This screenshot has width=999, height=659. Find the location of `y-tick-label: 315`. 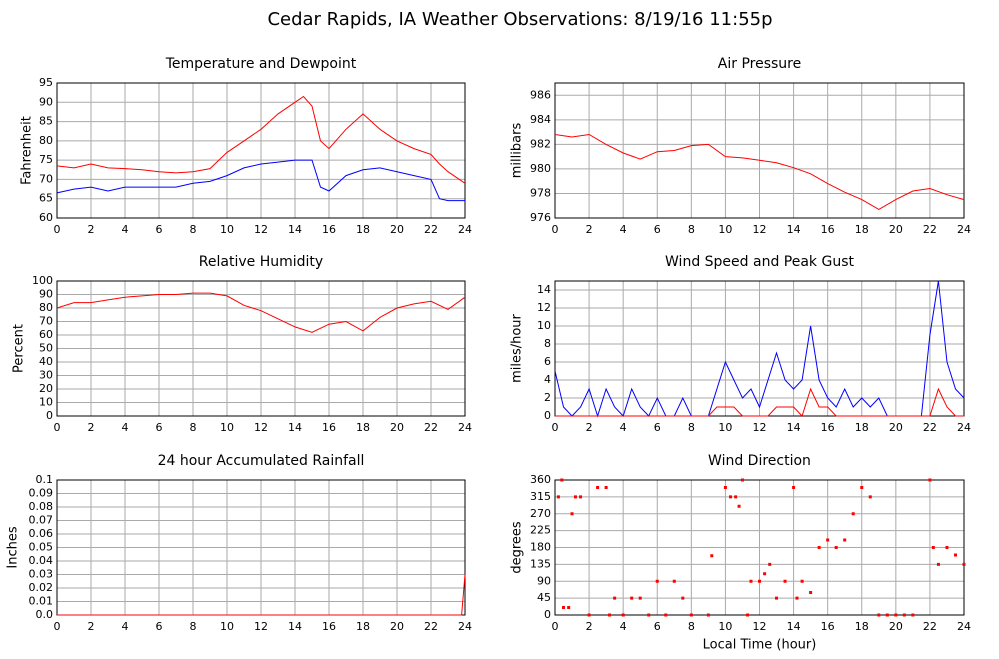

y-tick-label: 315 is located at coordinates (540, 496).